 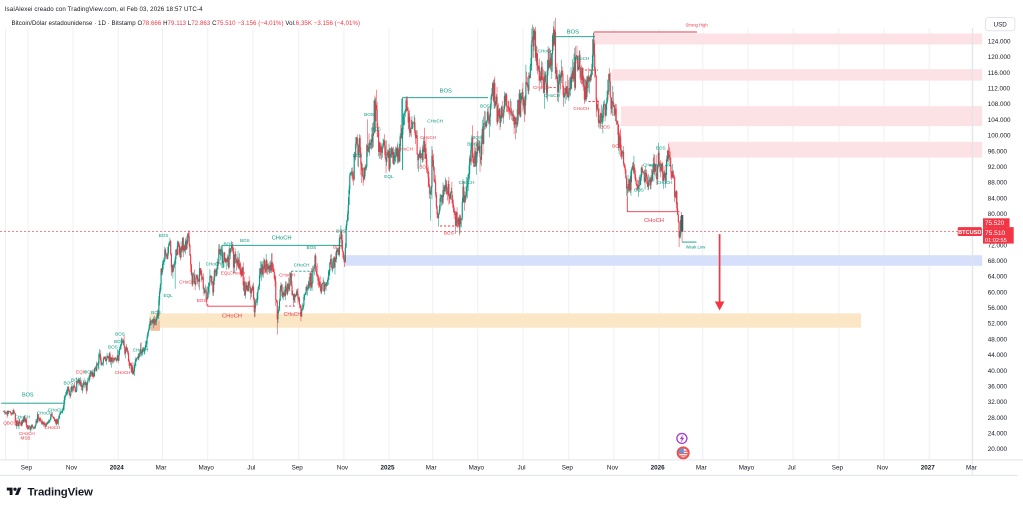 I want to click on svg-text: 124.000, so click(x=999, y=42).